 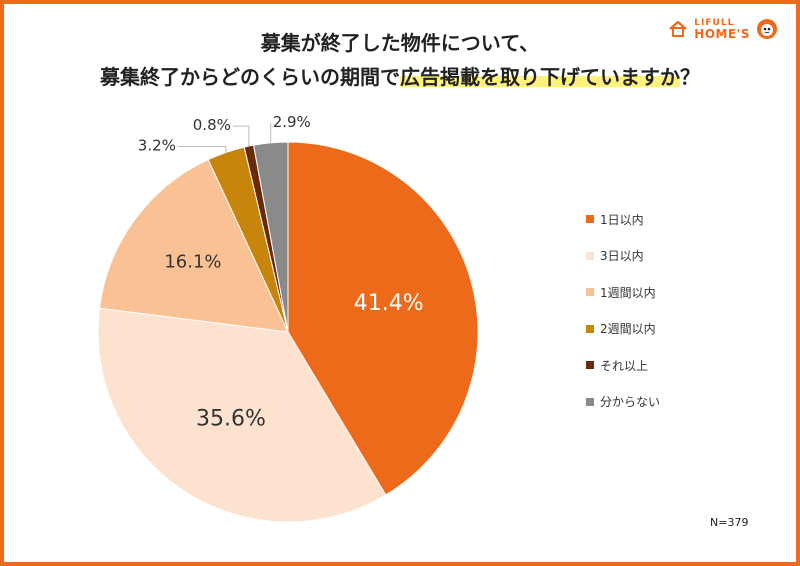 What do you see at coordinates (292, 122) in the screenshot?
I see `slice-value-label-unknown: 2.9%` at bounding box center [292, 122].